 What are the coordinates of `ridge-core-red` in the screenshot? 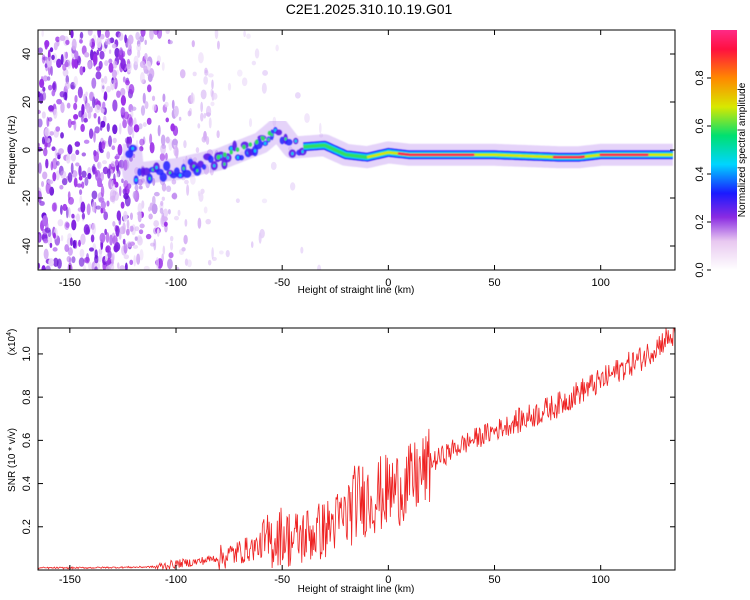 It's located at (436, 154).